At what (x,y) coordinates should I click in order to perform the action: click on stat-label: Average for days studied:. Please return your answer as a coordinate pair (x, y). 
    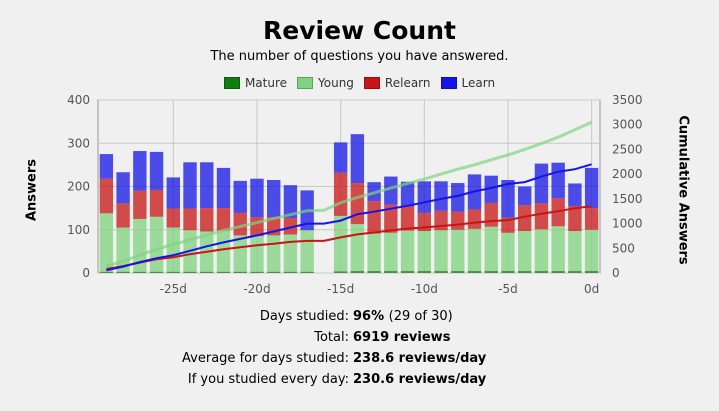
    Looking at the image, I should click on (265, 358).